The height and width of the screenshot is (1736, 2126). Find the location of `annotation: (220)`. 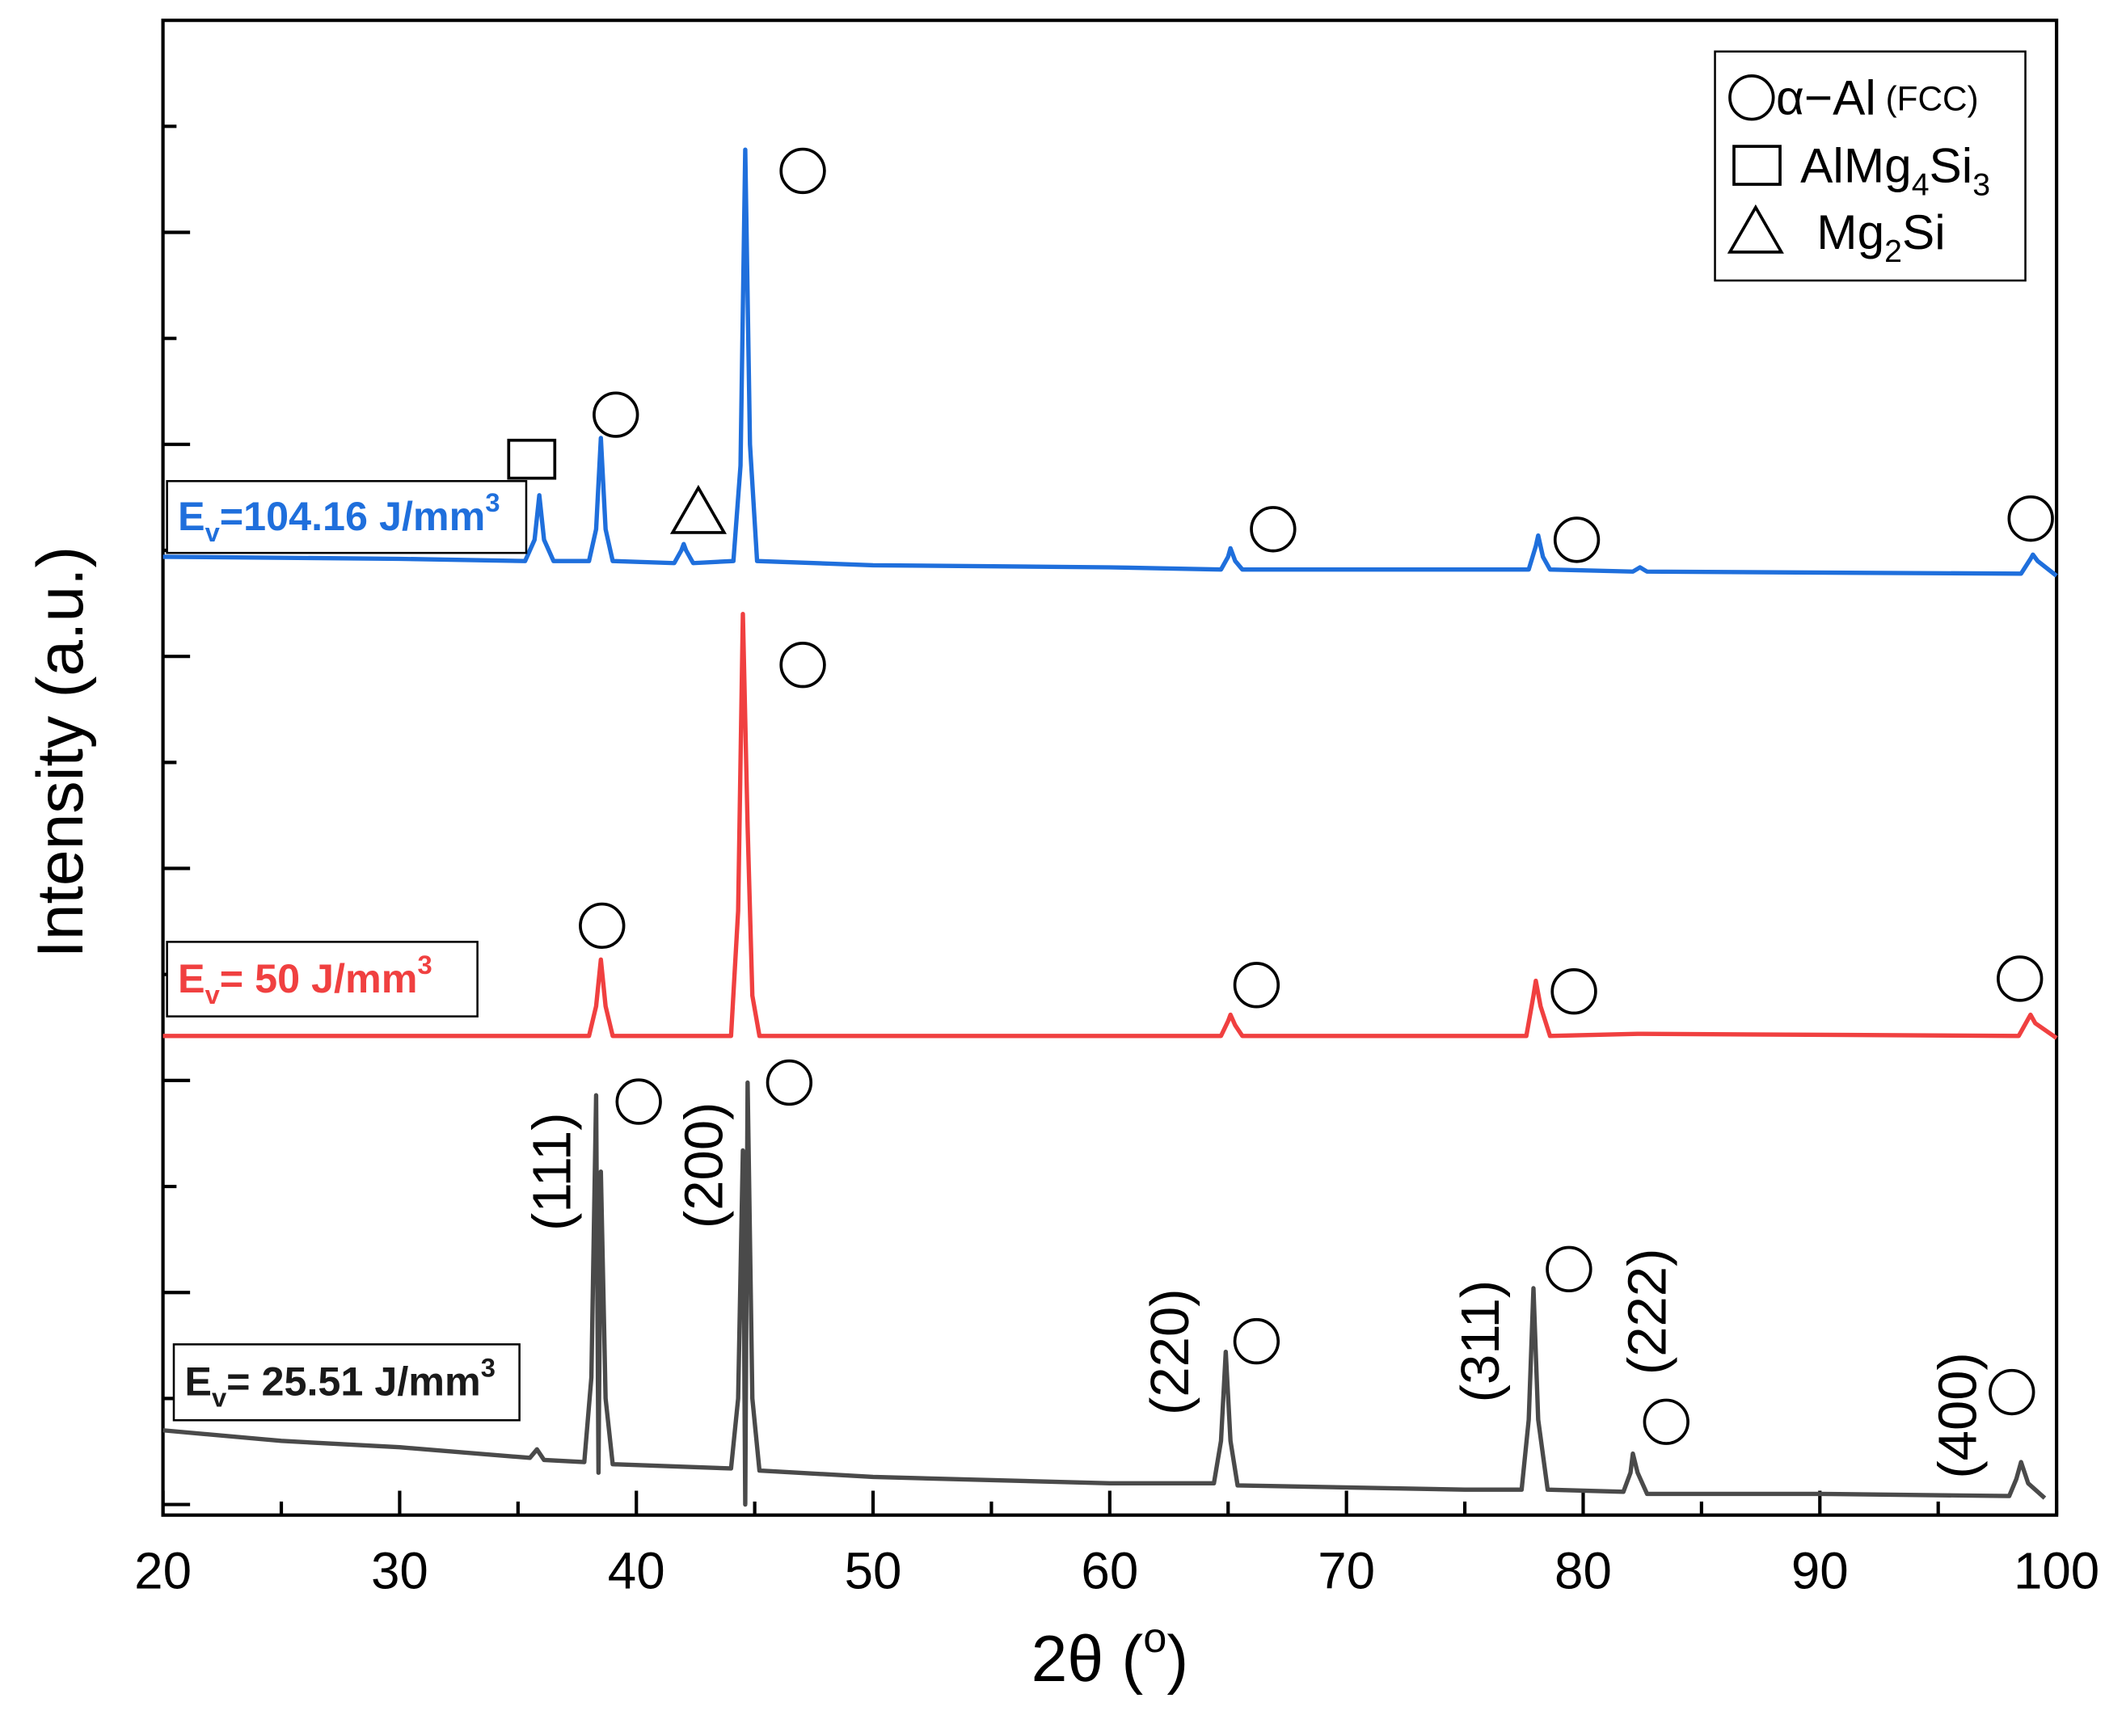

annotation: (220) is located at coordinates (1170, 1351).